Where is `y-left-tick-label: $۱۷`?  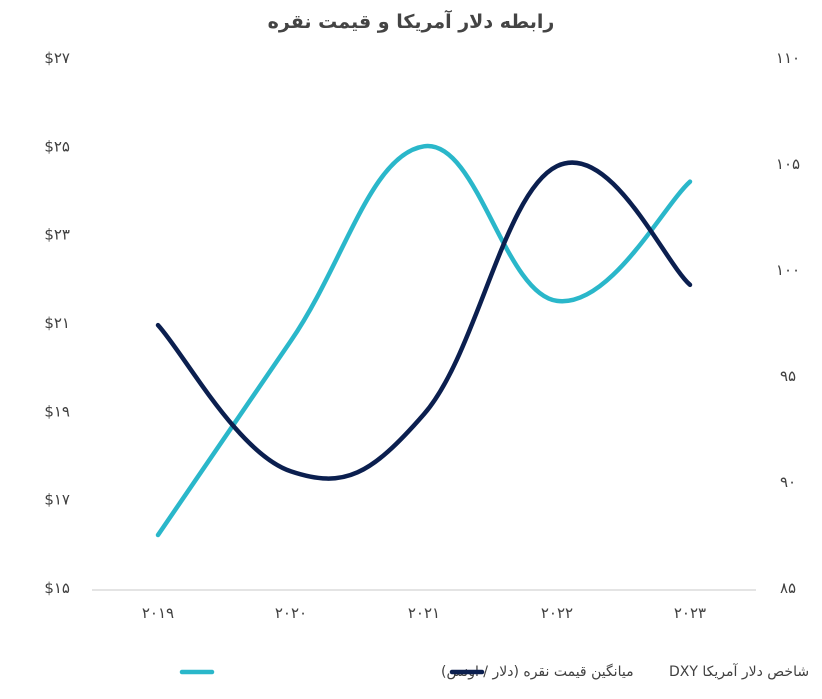 y-left-tick-label: $۱۷ is located at coordinates (57, 500).